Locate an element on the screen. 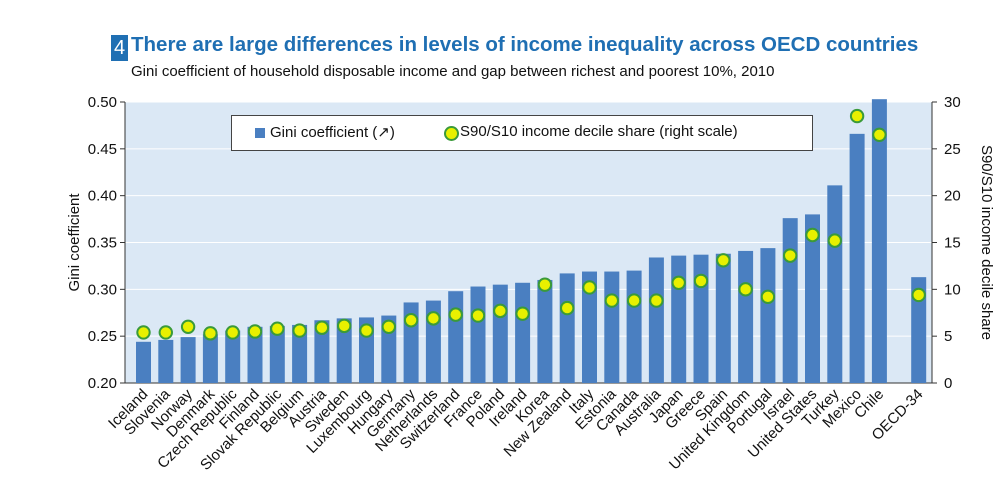 The height and width of the screenshot is (500, 1004). dot-slovenia is located at coordinates (166, 332).